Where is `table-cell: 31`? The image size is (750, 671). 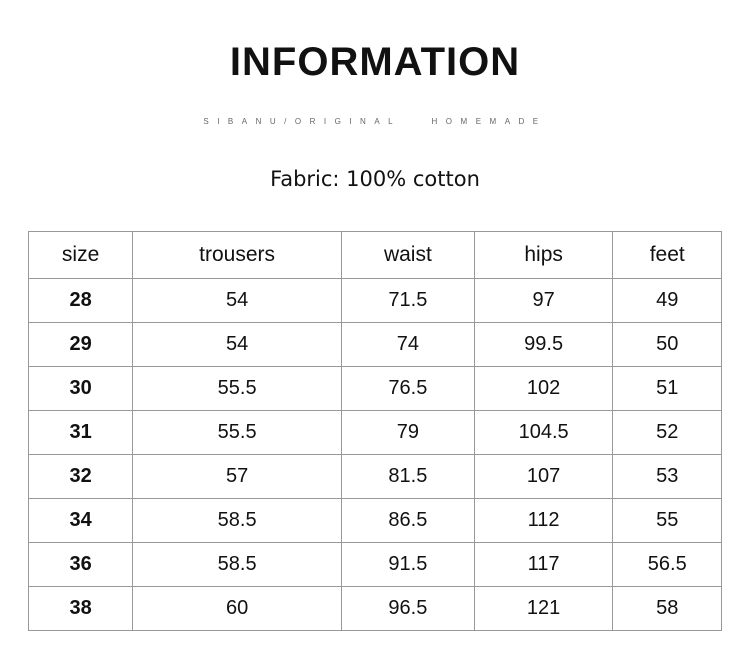 table-cell: 31 is located at coordinates (80, 432).